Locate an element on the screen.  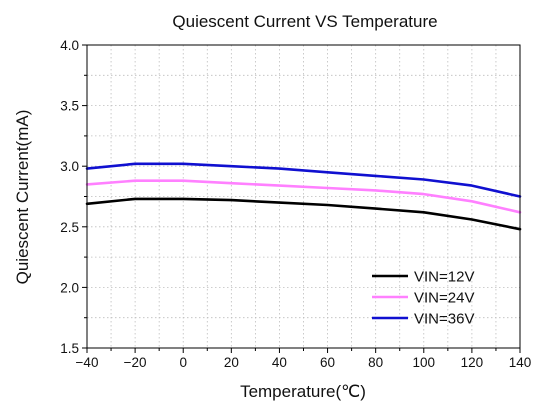
x-tick-label: −20 is located at coordinates (135, 362).